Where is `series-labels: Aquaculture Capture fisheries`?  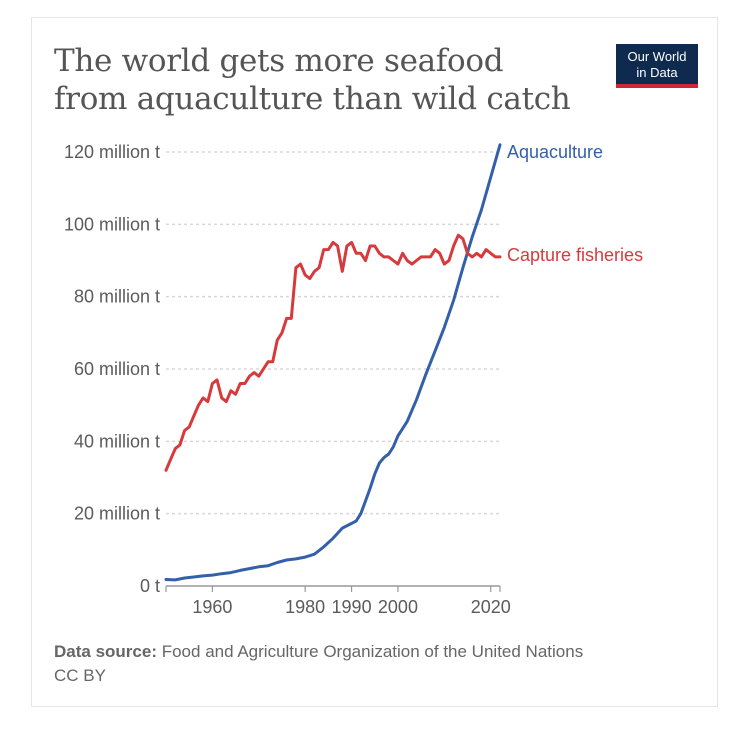
series-labels: Aquaculture Capture fisheries is located at coordinates (575, 203).